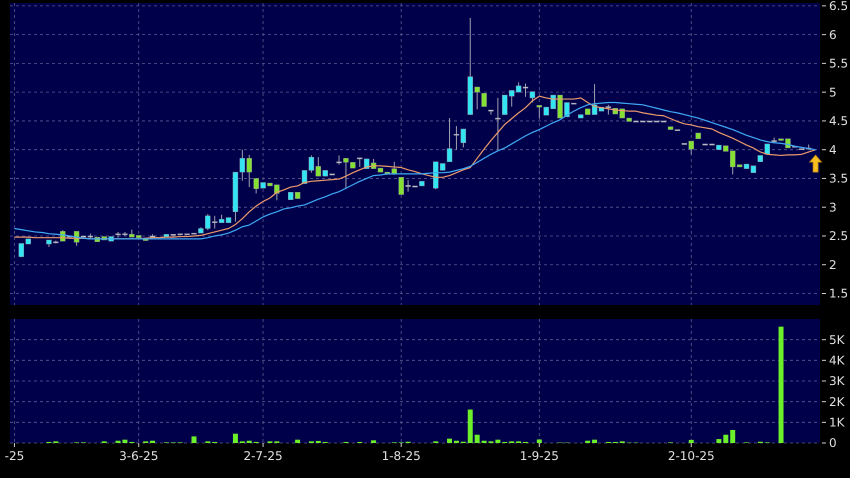  I want to click on y-tick-label: 1.5, so click(838, 293).